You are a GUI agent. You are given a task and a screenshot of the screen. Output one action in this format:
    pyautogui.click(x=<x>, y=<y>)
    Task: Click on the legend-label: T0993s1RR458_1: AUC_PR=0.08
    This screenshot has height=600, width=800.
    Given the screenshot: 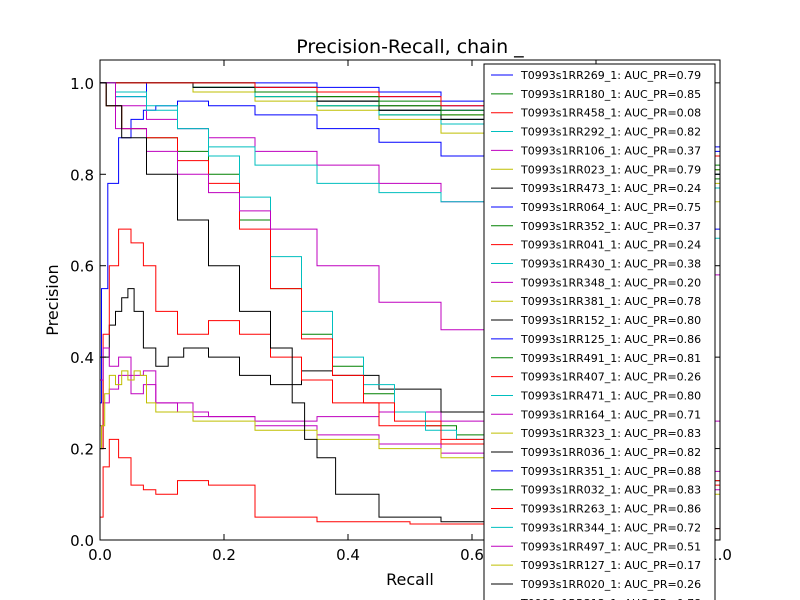 What is the action you would take?
    pyautogui.click(x=610, y=113)
    